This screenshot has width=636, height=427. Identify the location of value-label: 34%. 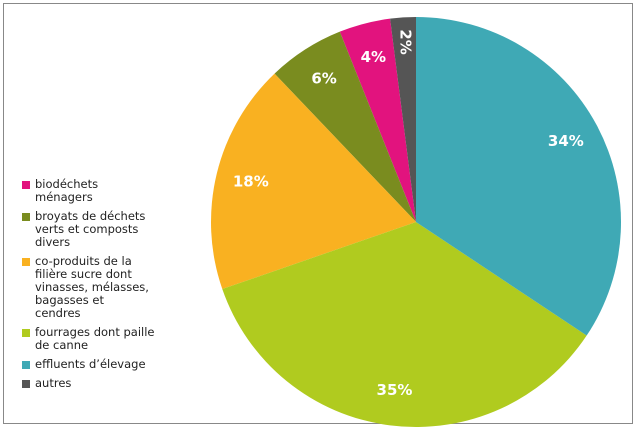
(566, 141).